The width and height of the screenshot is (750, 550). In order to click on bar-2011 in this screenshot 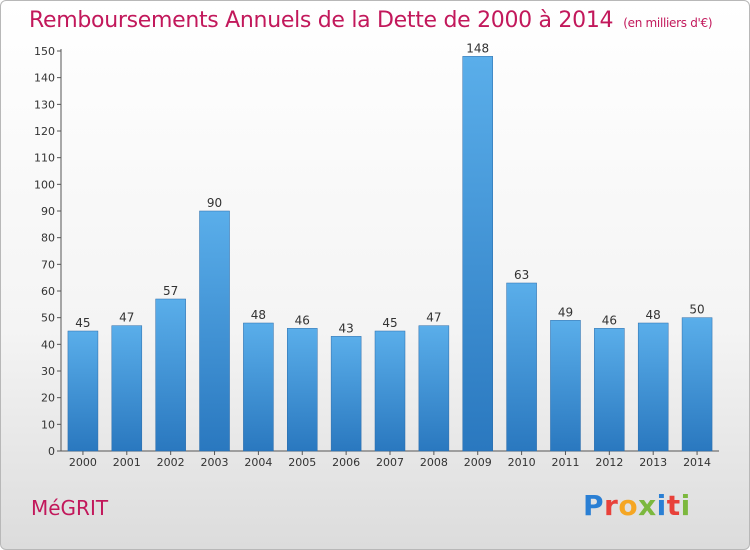, I will do `click(565, 386)`.